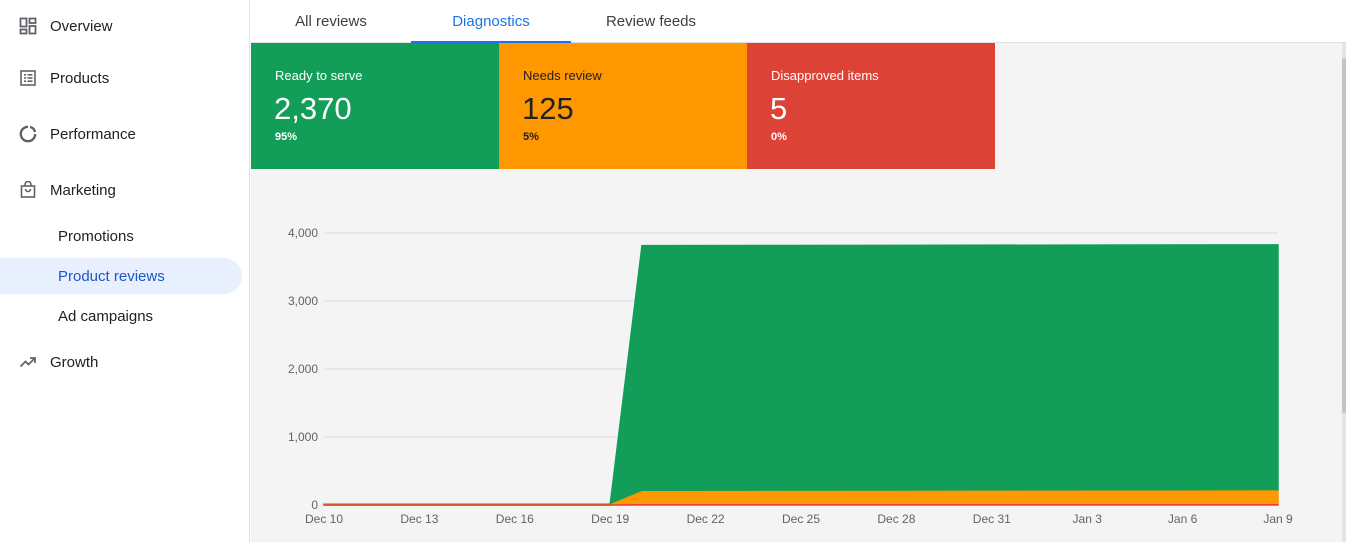 The height and width of the screenshot is (542, 1346). Describe the element at coordinates (1088, 519) in the screenshot. I see `x-tick-label: Jan 3` at that location.